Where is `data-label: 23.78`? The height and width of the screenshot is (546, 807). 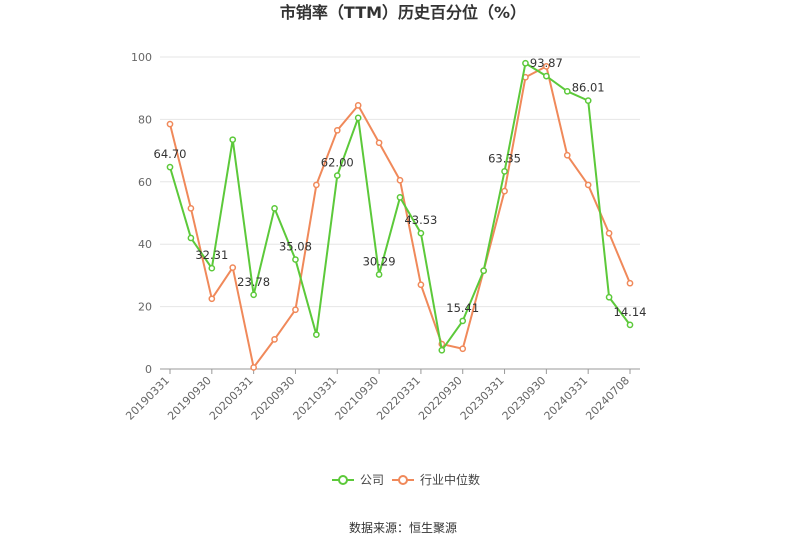
data-label: 23.78 is located at coordinates (253, 282).